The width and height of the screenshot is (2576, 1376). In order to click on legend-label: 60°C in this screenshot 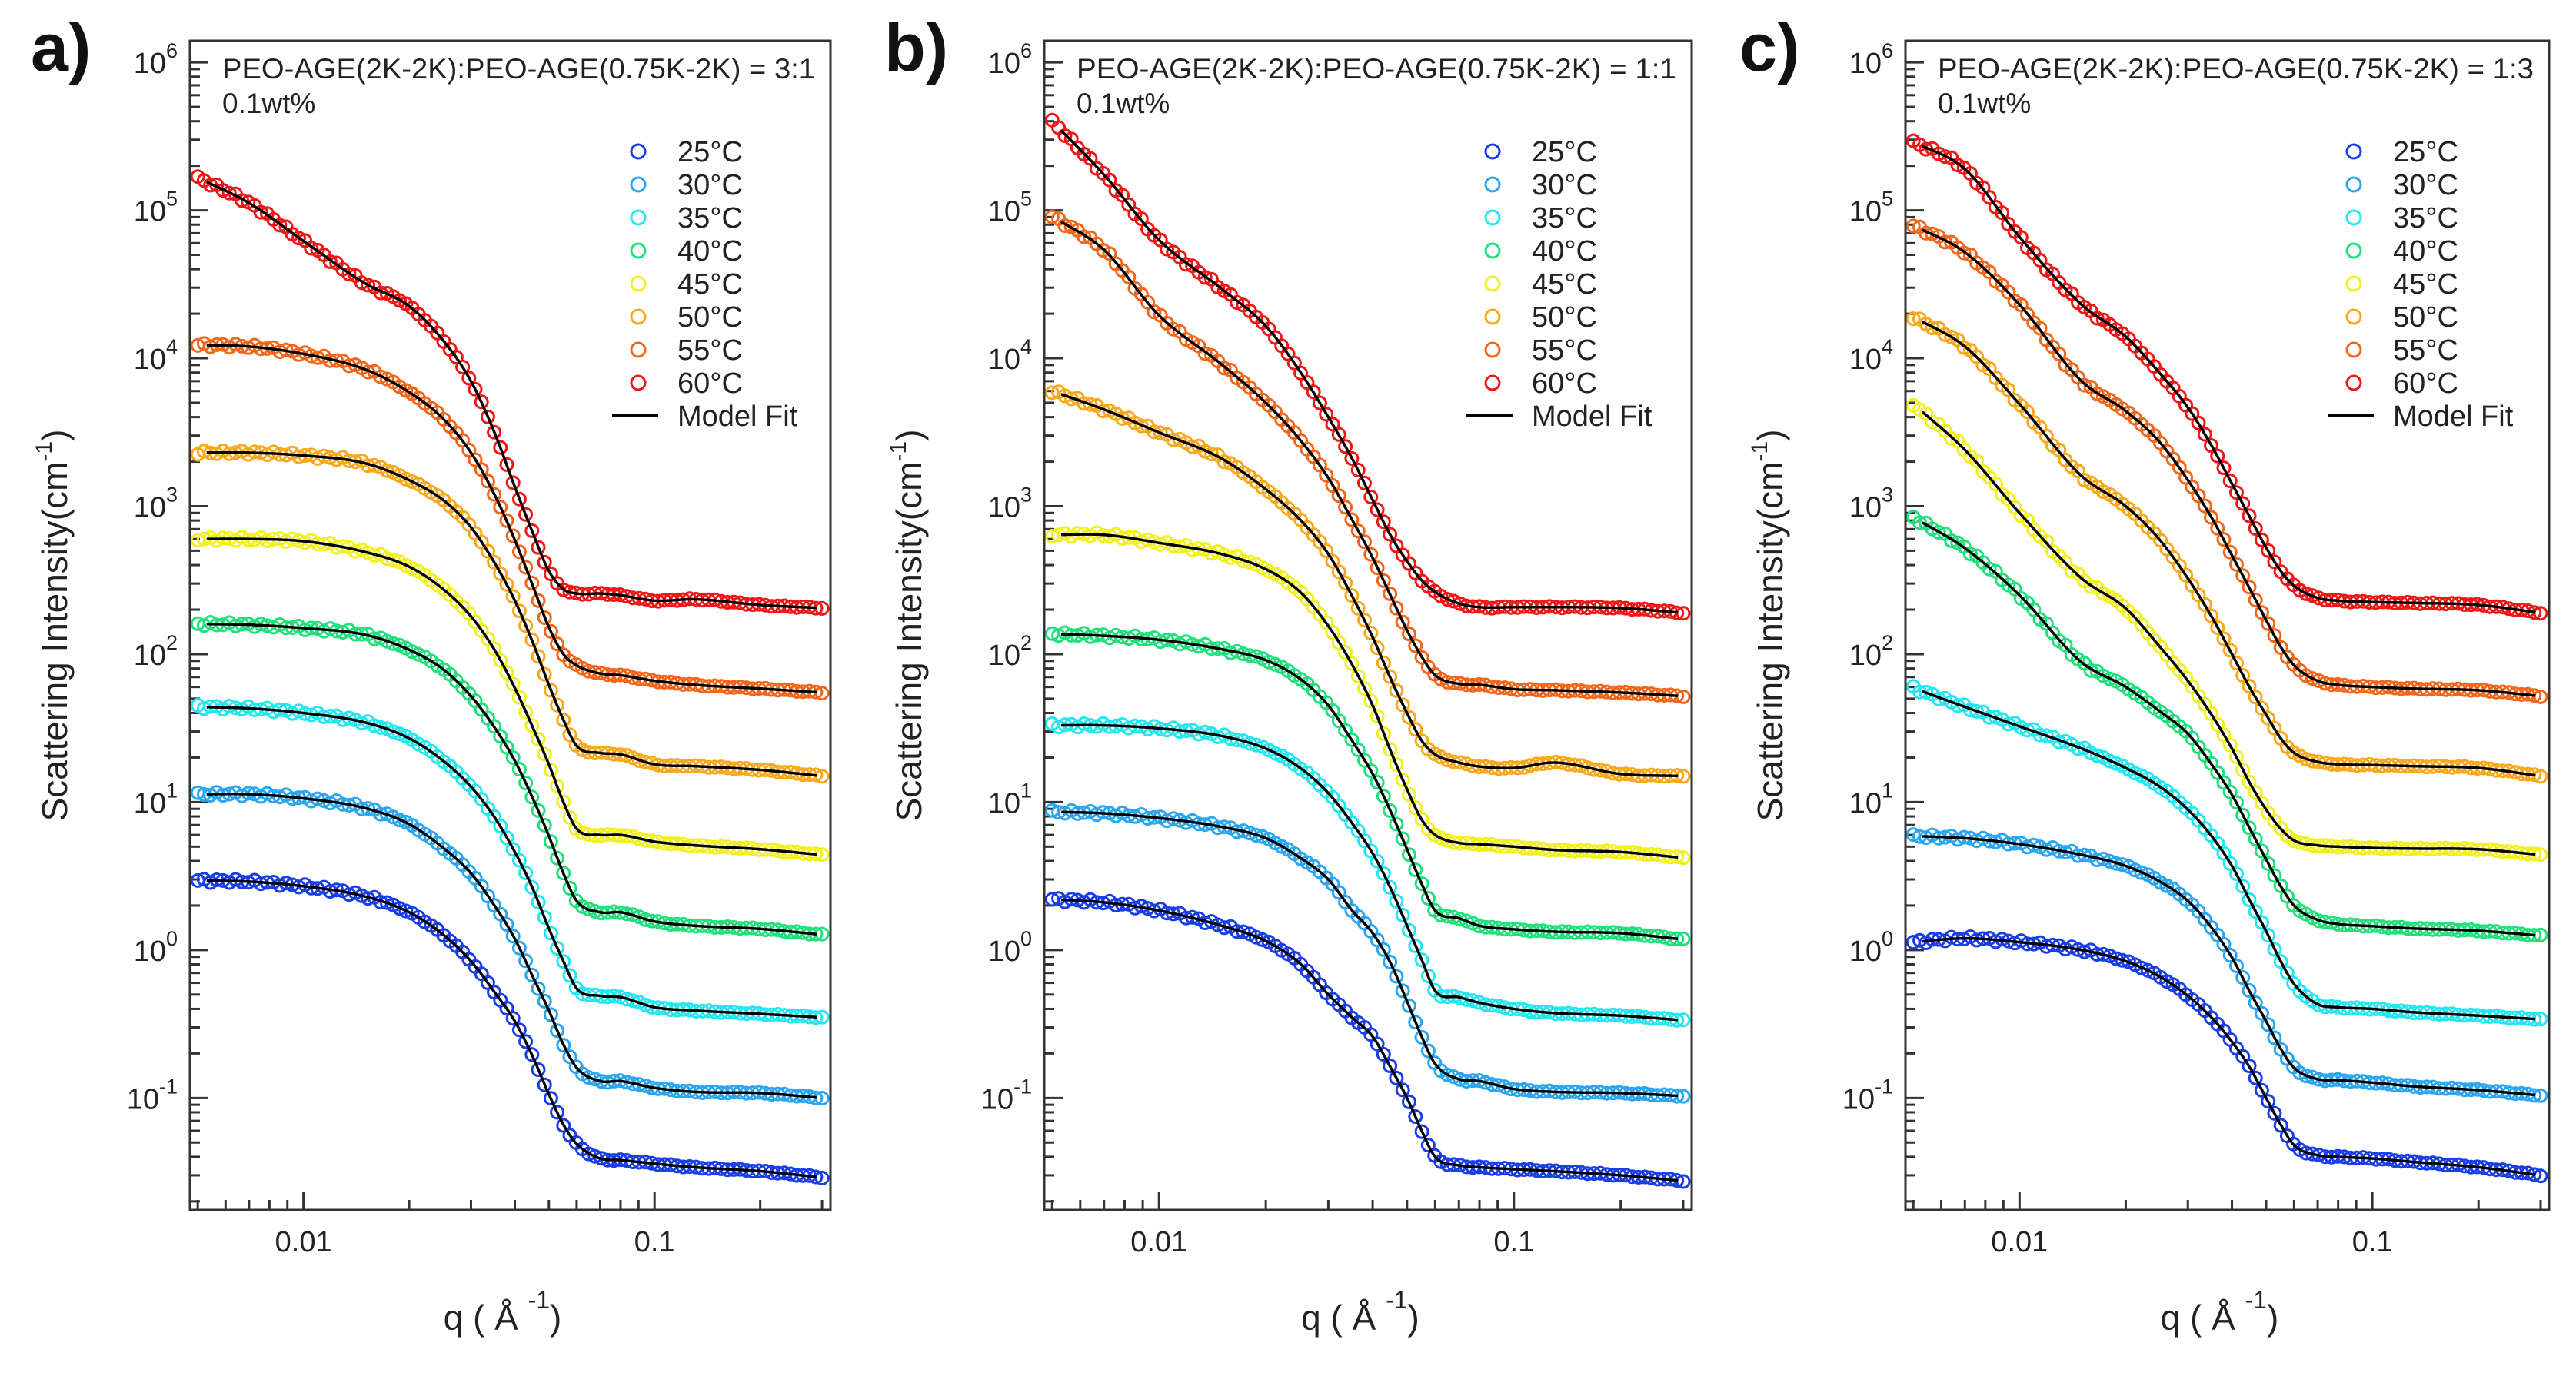, I will do `click(1564, 383)`.